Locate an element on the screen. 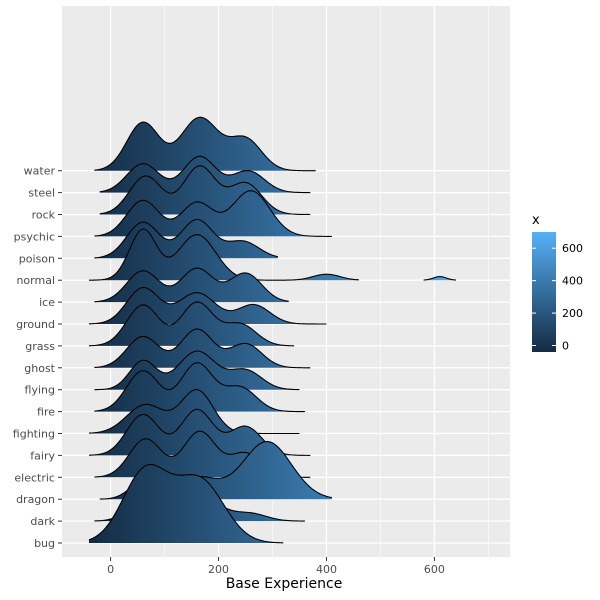  ridge-outline-ground is located at coordinates (207, 305).